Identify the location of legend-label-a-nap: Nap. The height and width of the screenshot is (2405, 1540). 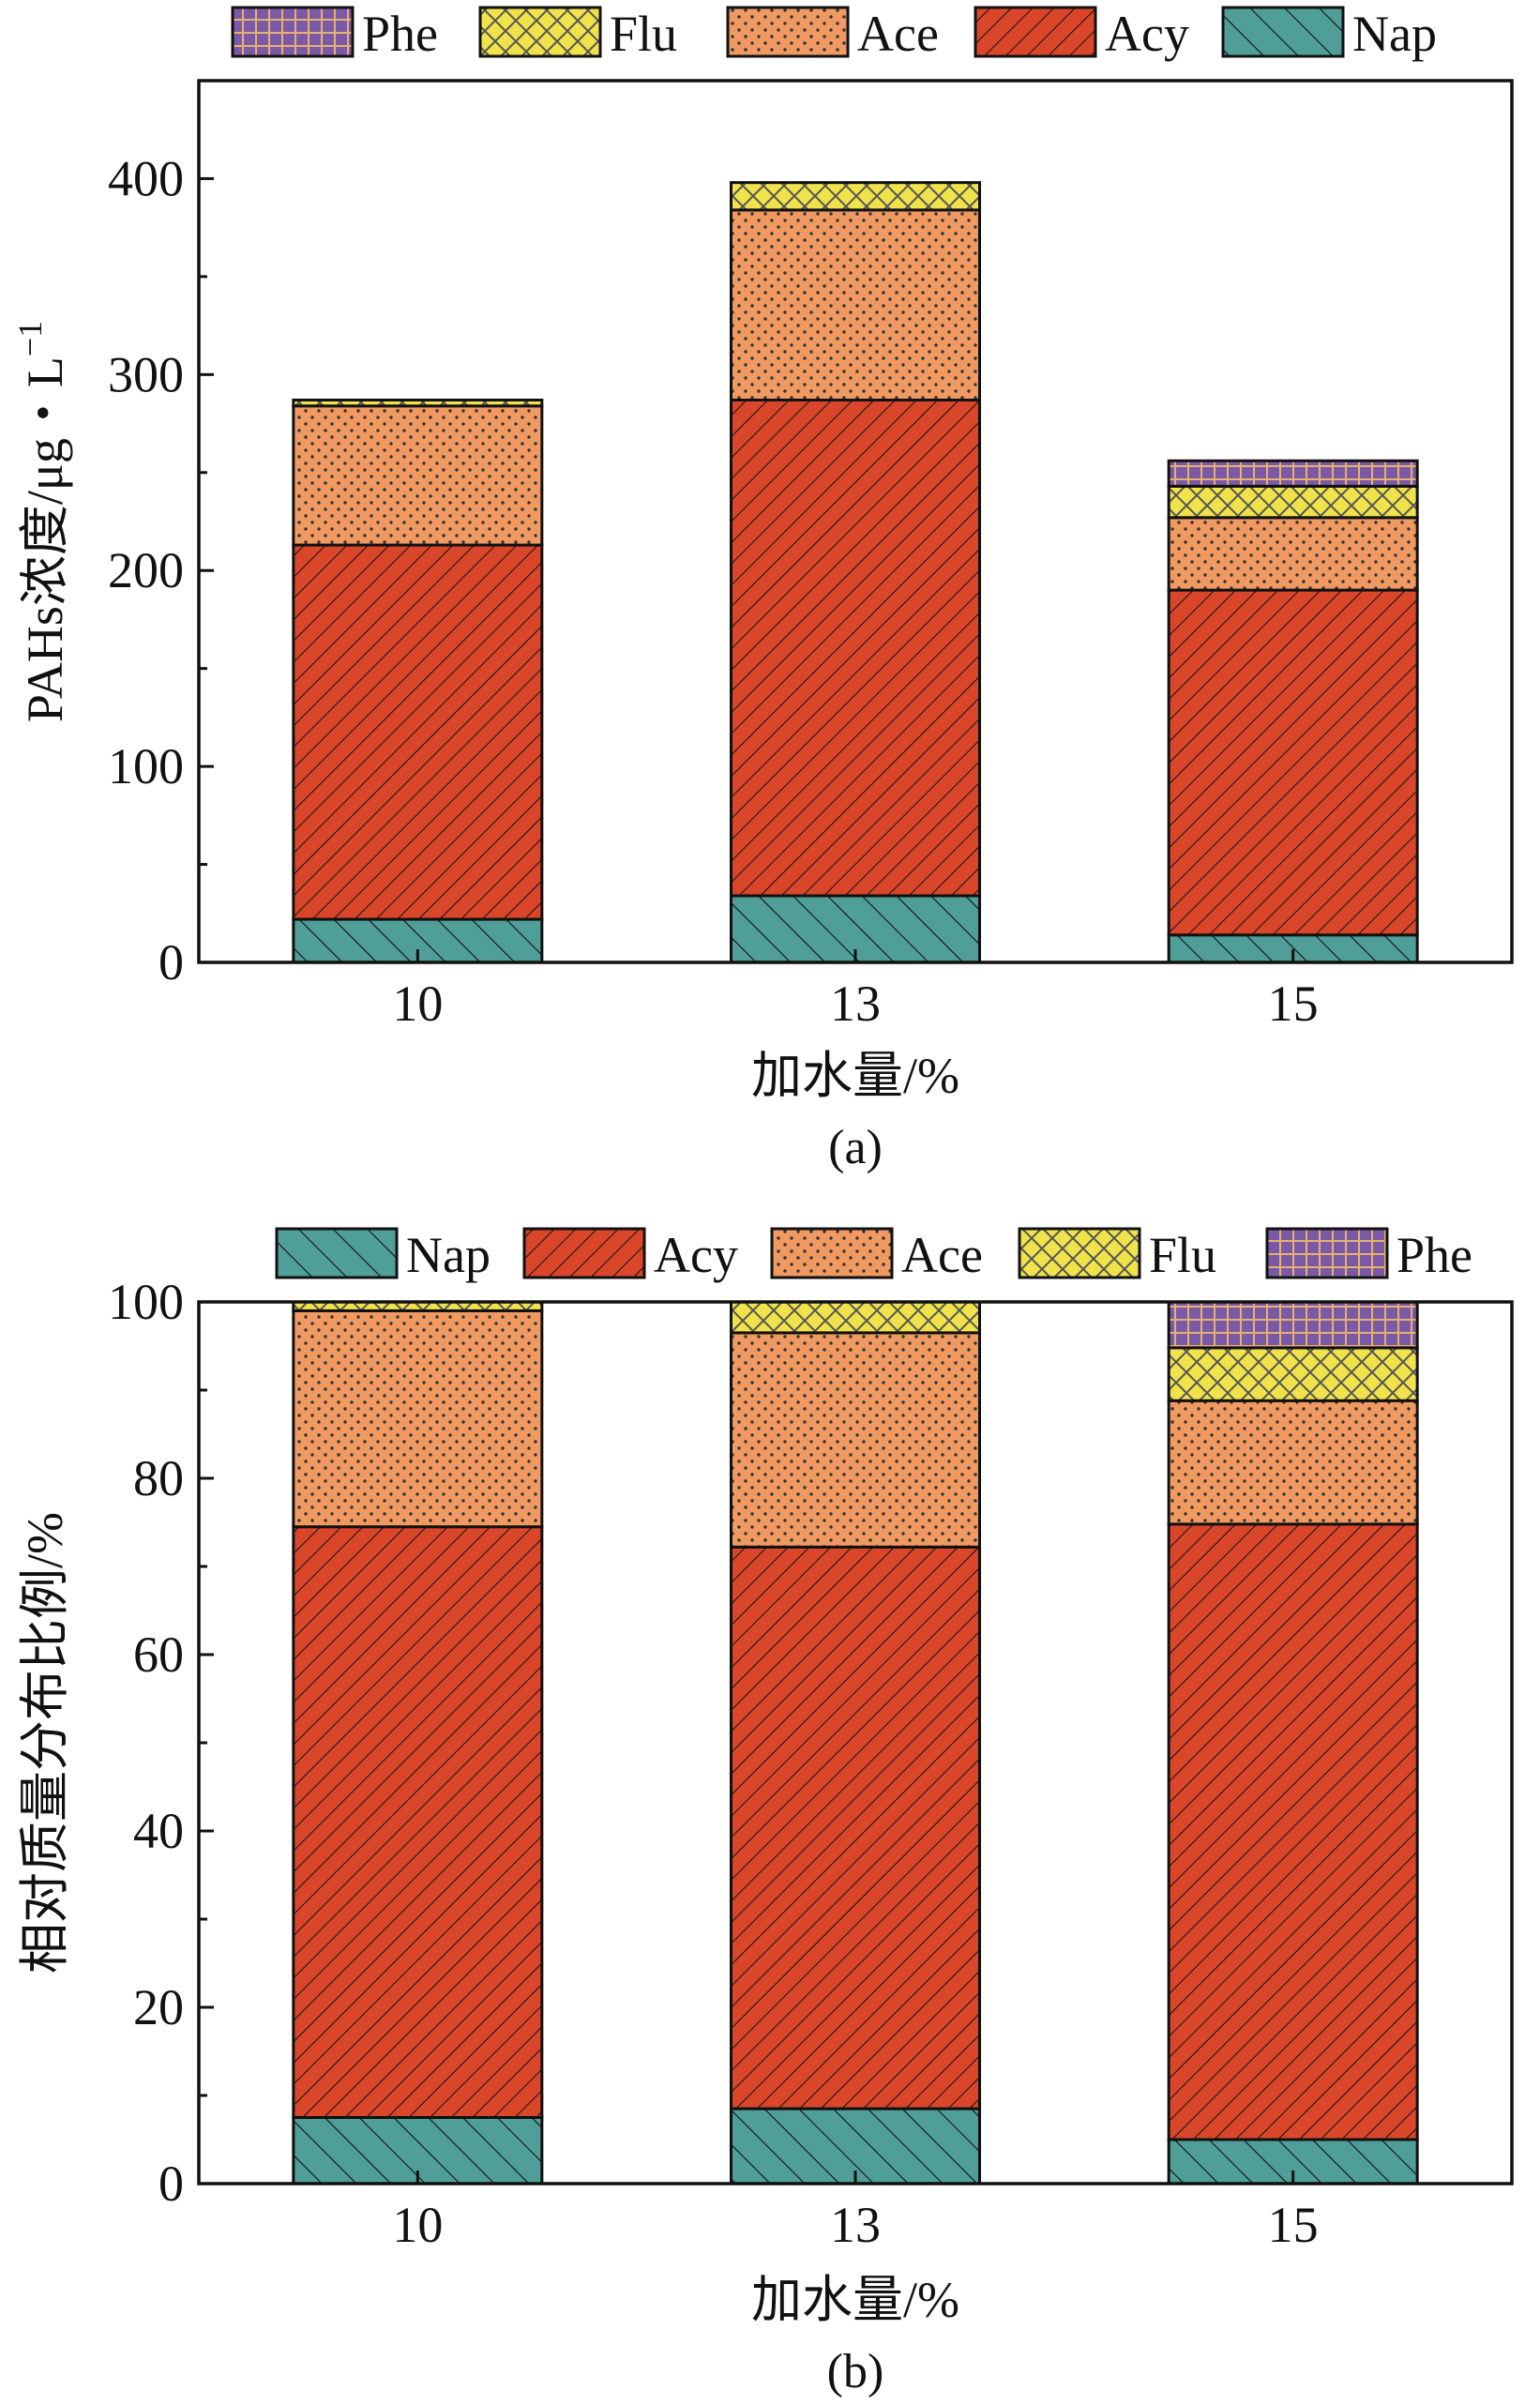
(1394, 34).